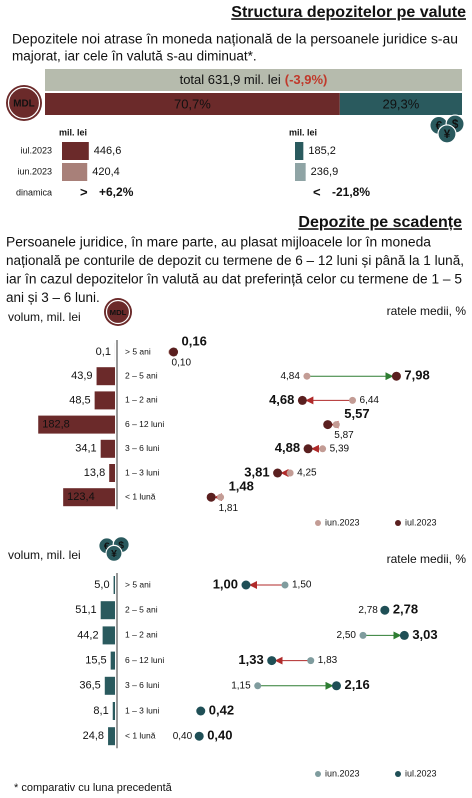 The height and width of the screenshot is (798, 472). I want to click on volume-label: 0,1, so click(103, 352).